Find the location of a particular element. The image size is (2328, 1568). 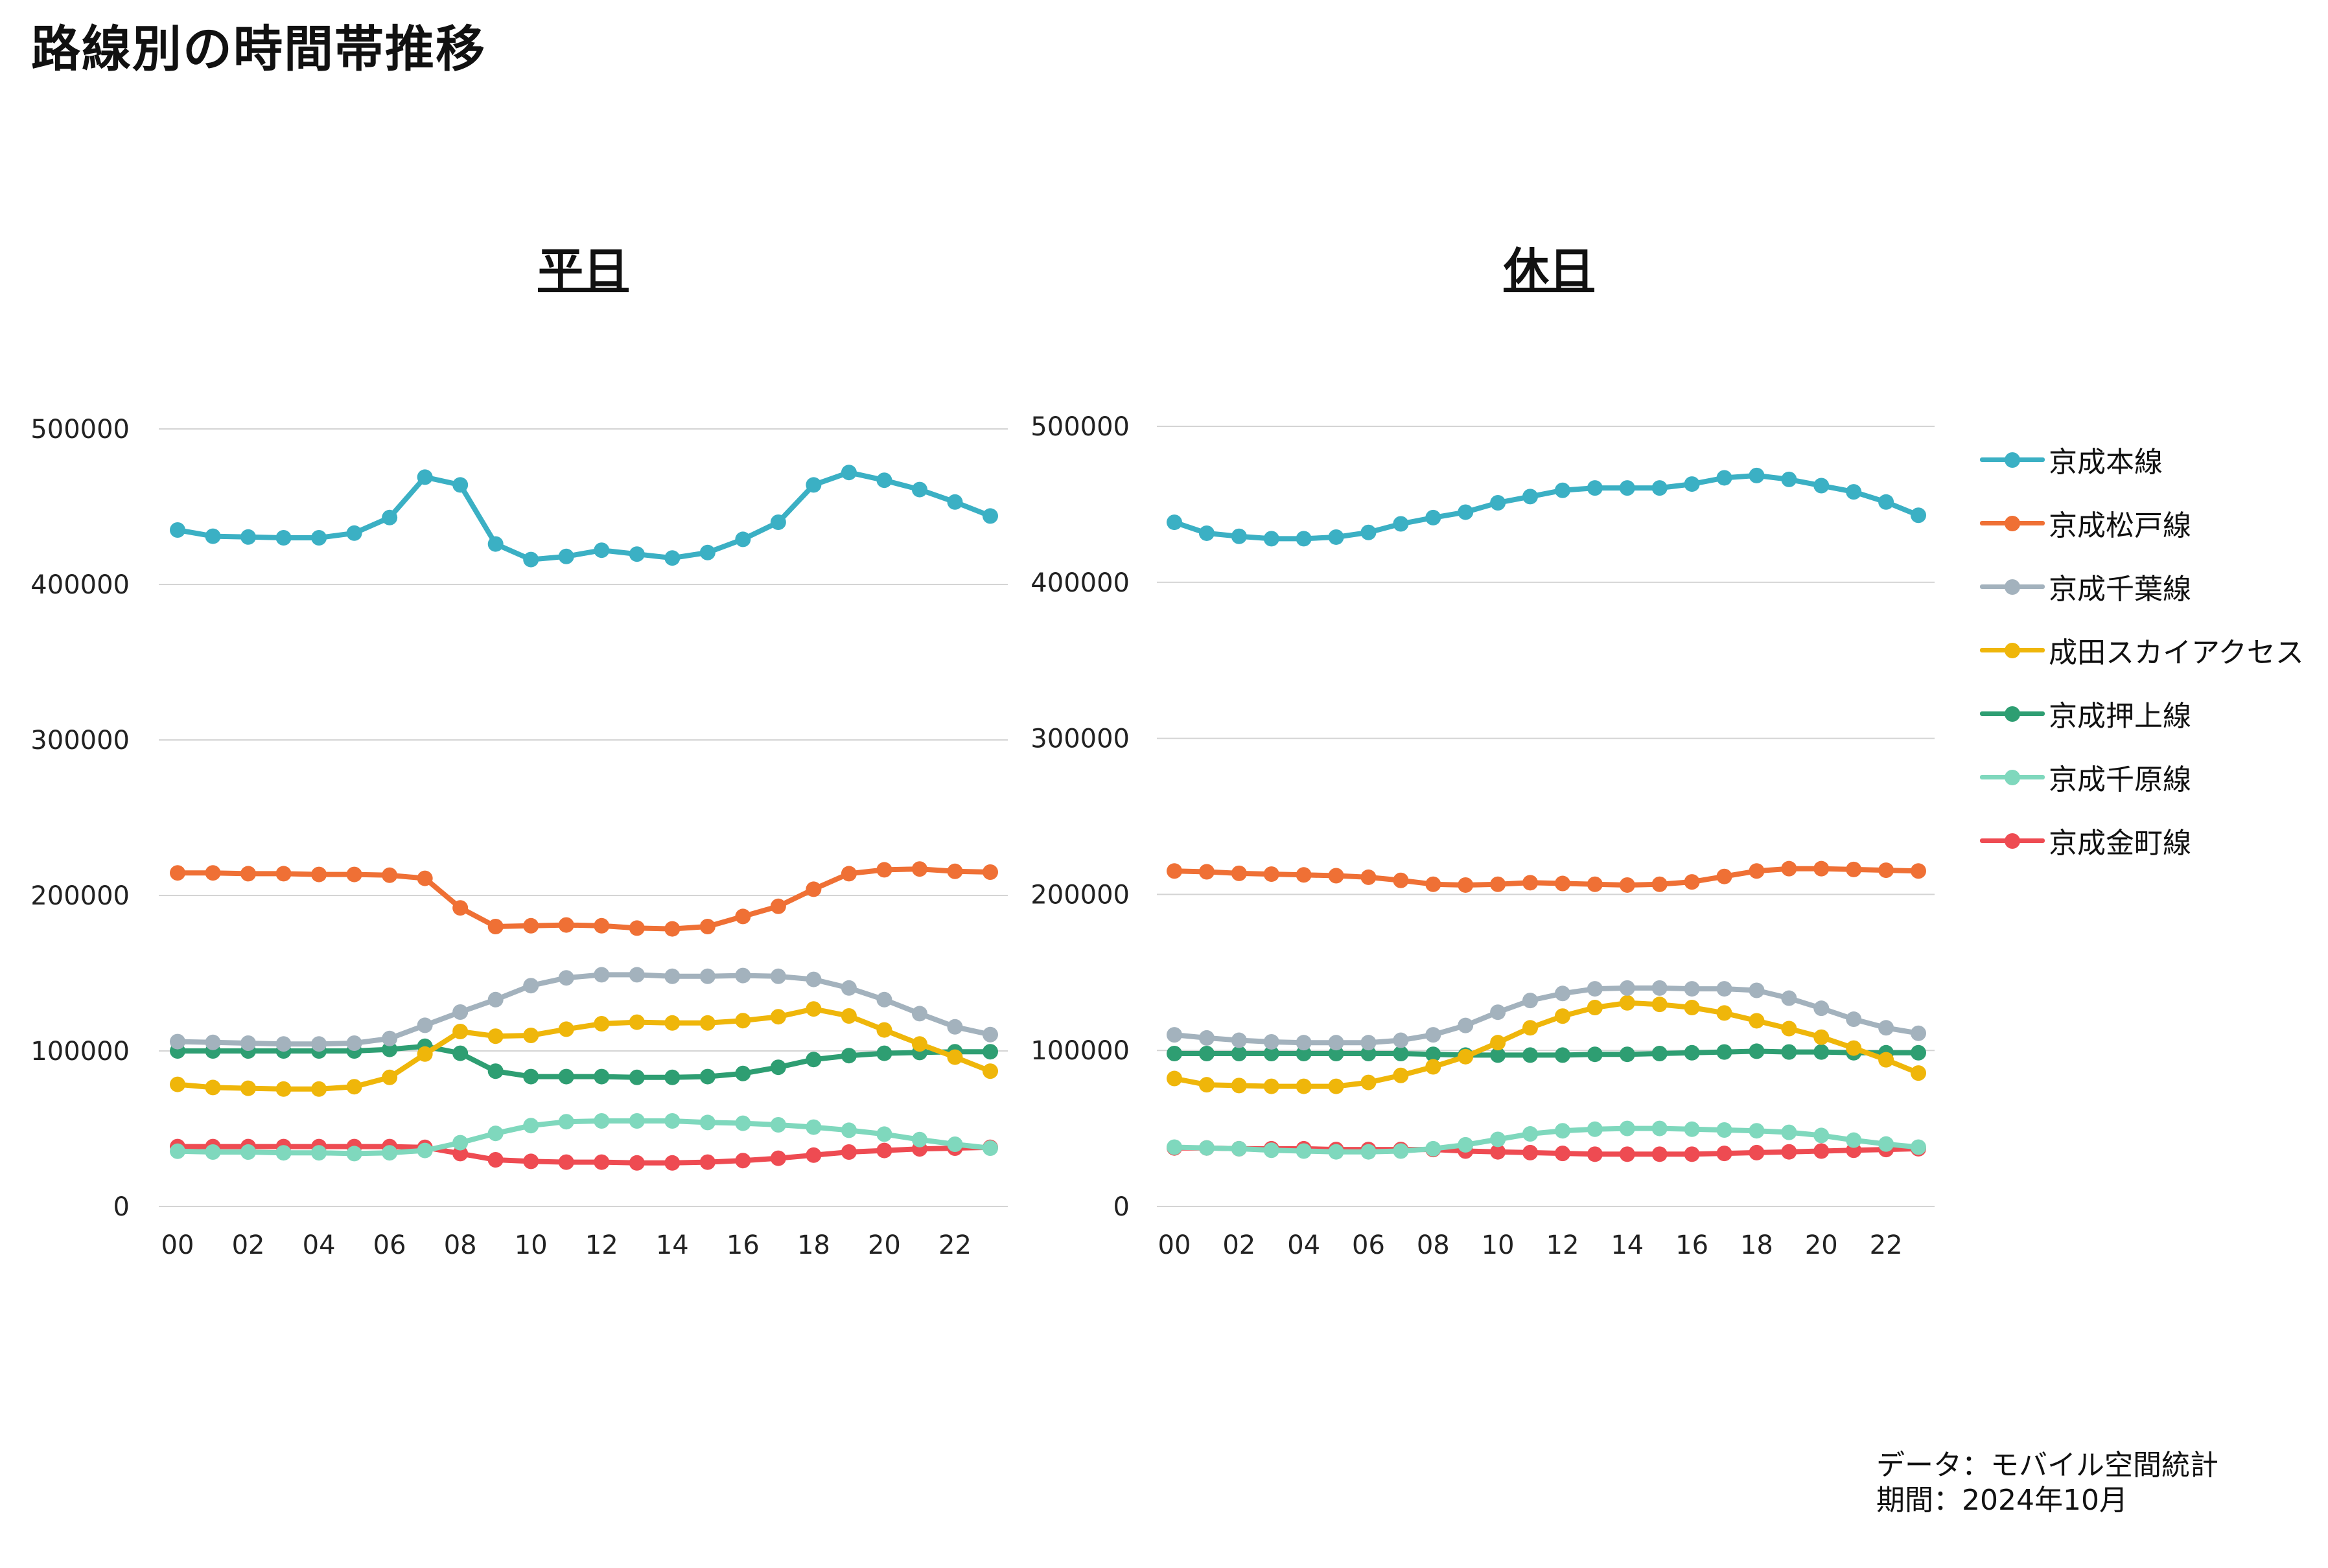

legend-item: 京成千原線 is located at coordinates (2142, 777).